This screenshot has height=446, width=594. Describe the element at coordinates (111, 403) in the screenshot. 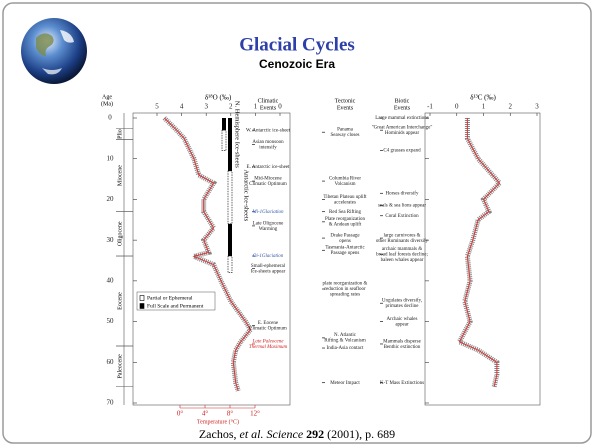

I see `y-tick-label: 70` at that location.